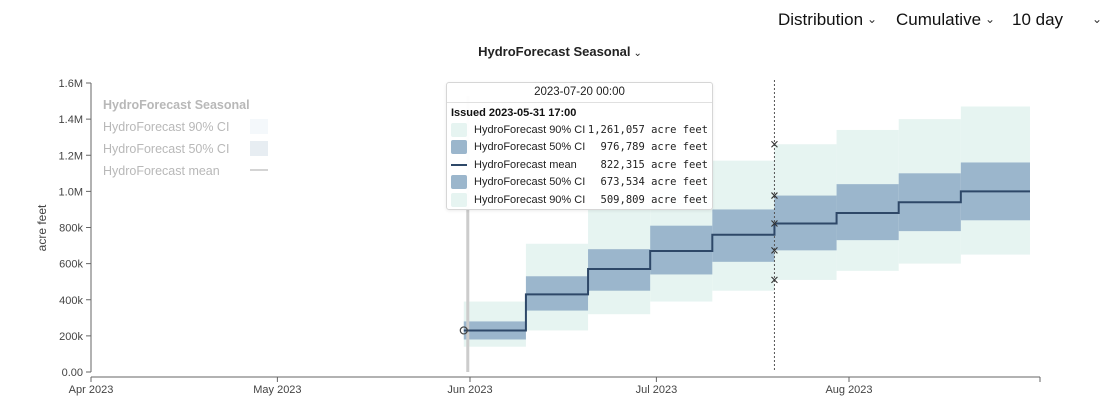 The width and height of the screenshot is (1120, 418). I want to click on model-selector: HydroForecast Seasonal ⌄, so click(560, 51).